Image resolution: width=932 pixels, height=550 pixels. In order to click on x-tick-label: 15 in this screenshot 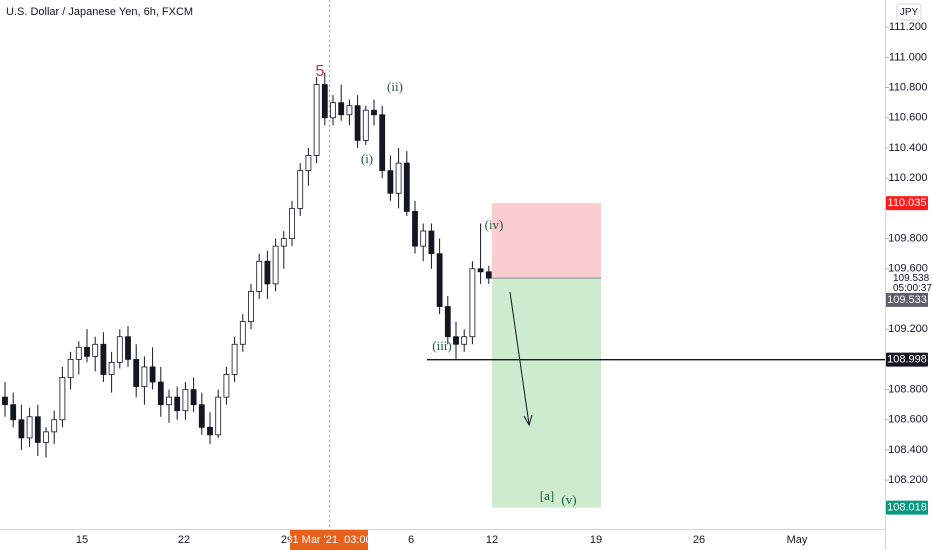, I will do `click(82, 540)`.